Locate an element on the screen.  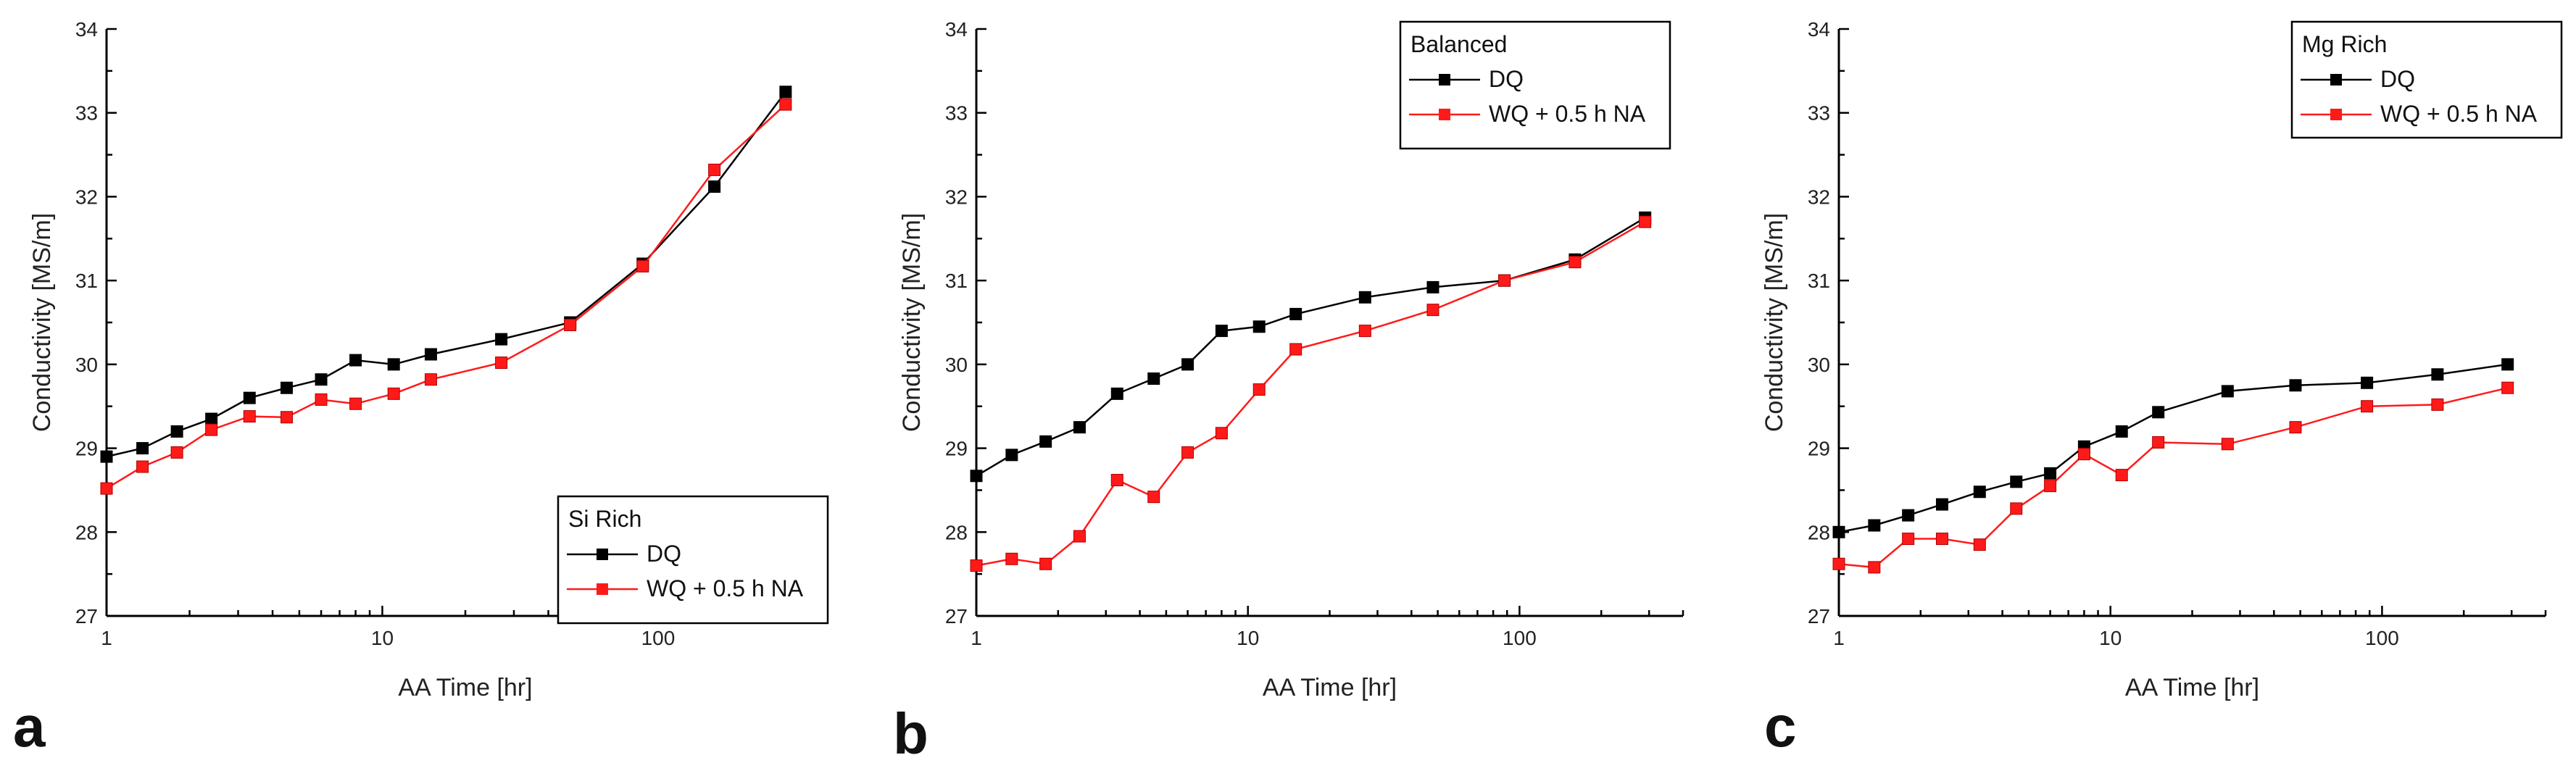
y-tick-label: 34 is located at coordinates (956, 29).